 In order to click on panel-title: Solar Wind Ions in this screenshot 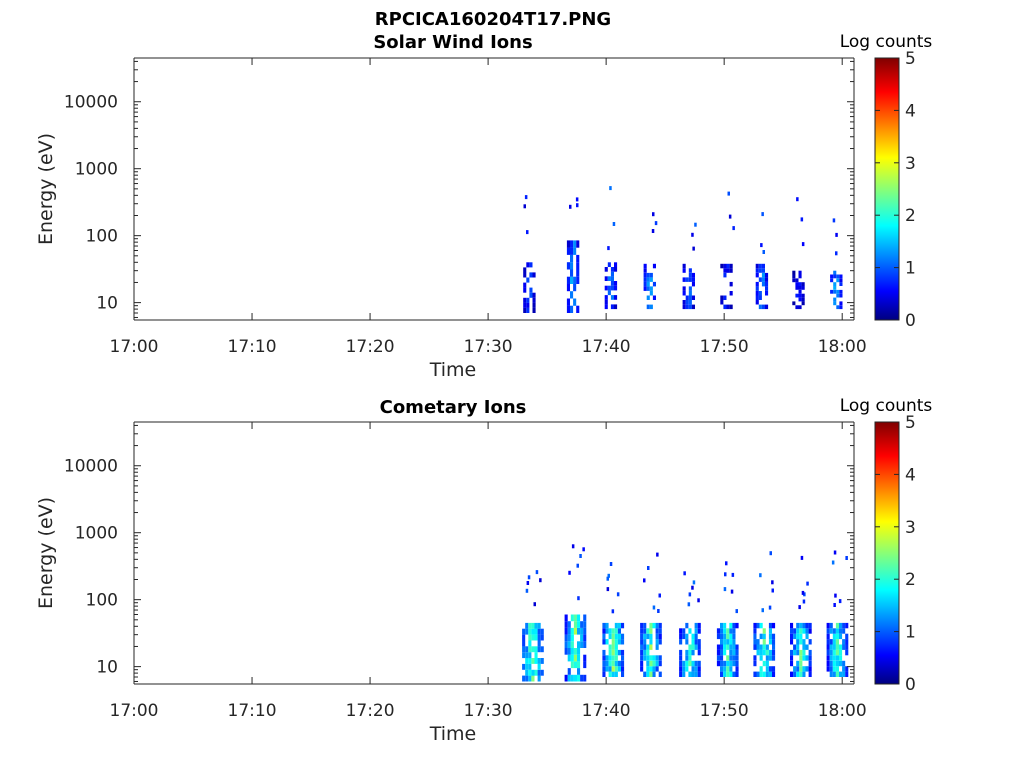, I will do `click(452, 42)`.